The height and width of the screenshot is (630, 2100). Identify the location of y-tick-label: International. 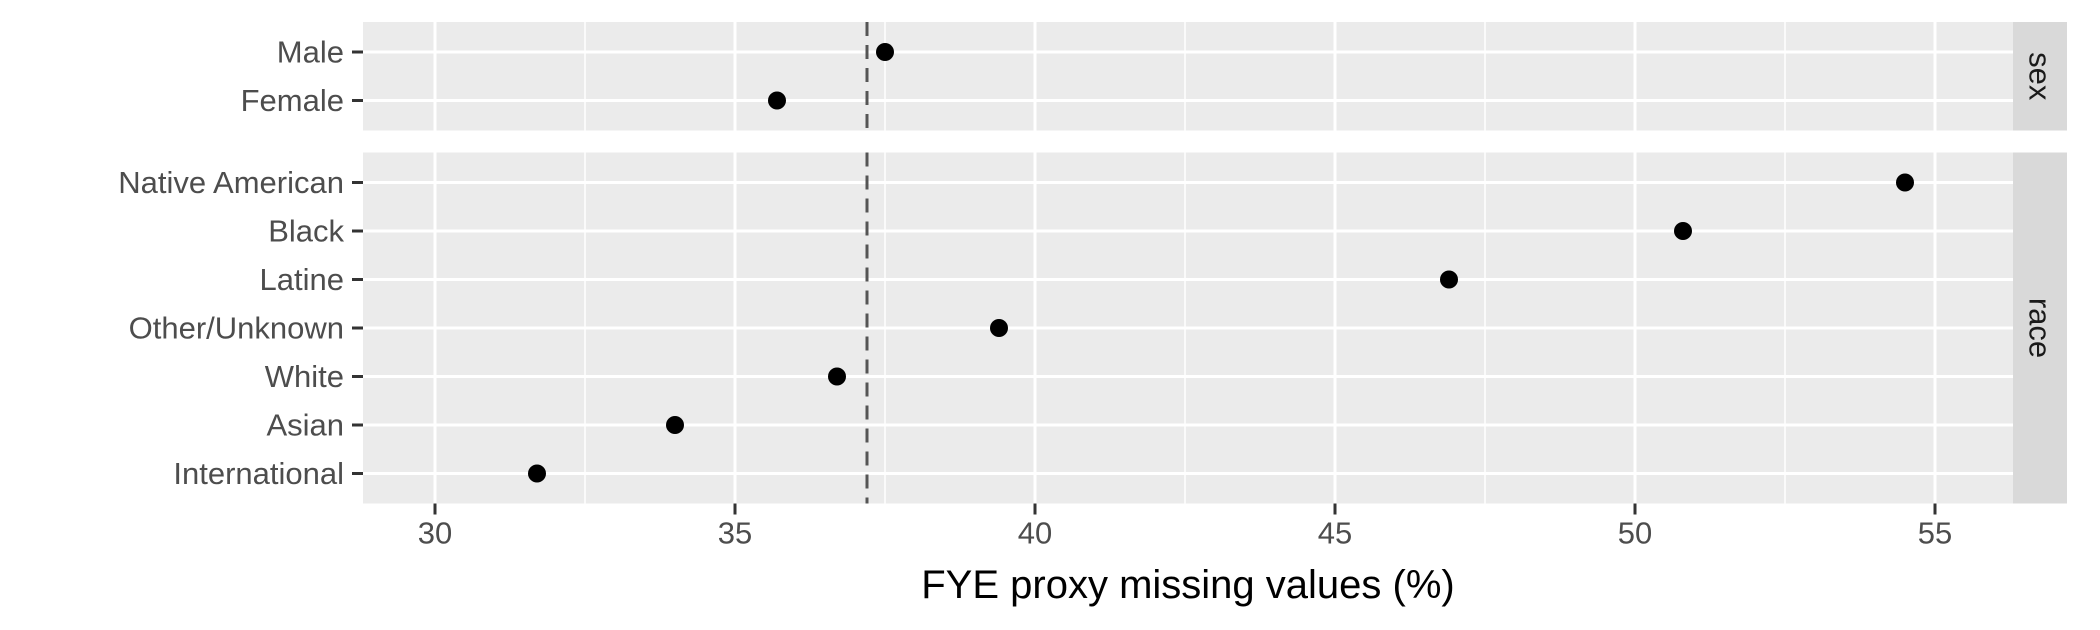
(258, 473).